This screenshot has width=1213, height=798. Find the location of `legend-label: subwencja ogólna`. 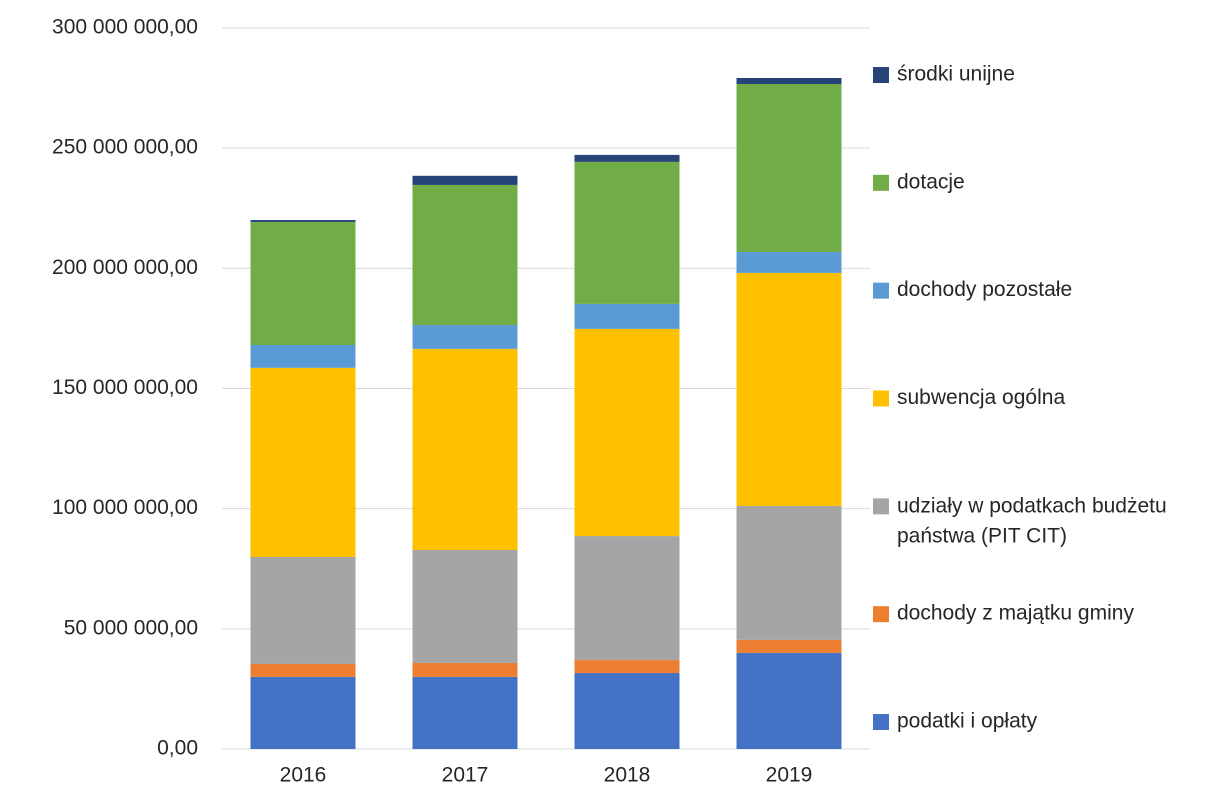

legend-label: subwencja ogólna is located at coordinates (981, 397).